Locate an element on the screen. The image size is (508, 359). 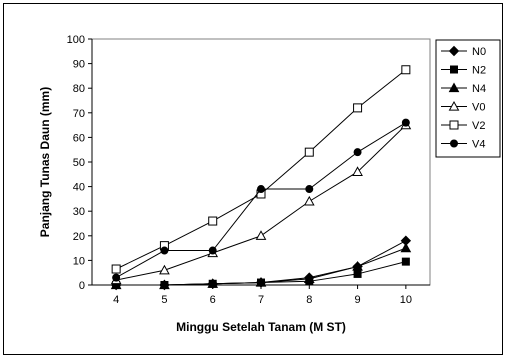
x-tick-label: 8 is located at coordinates (309, 300).